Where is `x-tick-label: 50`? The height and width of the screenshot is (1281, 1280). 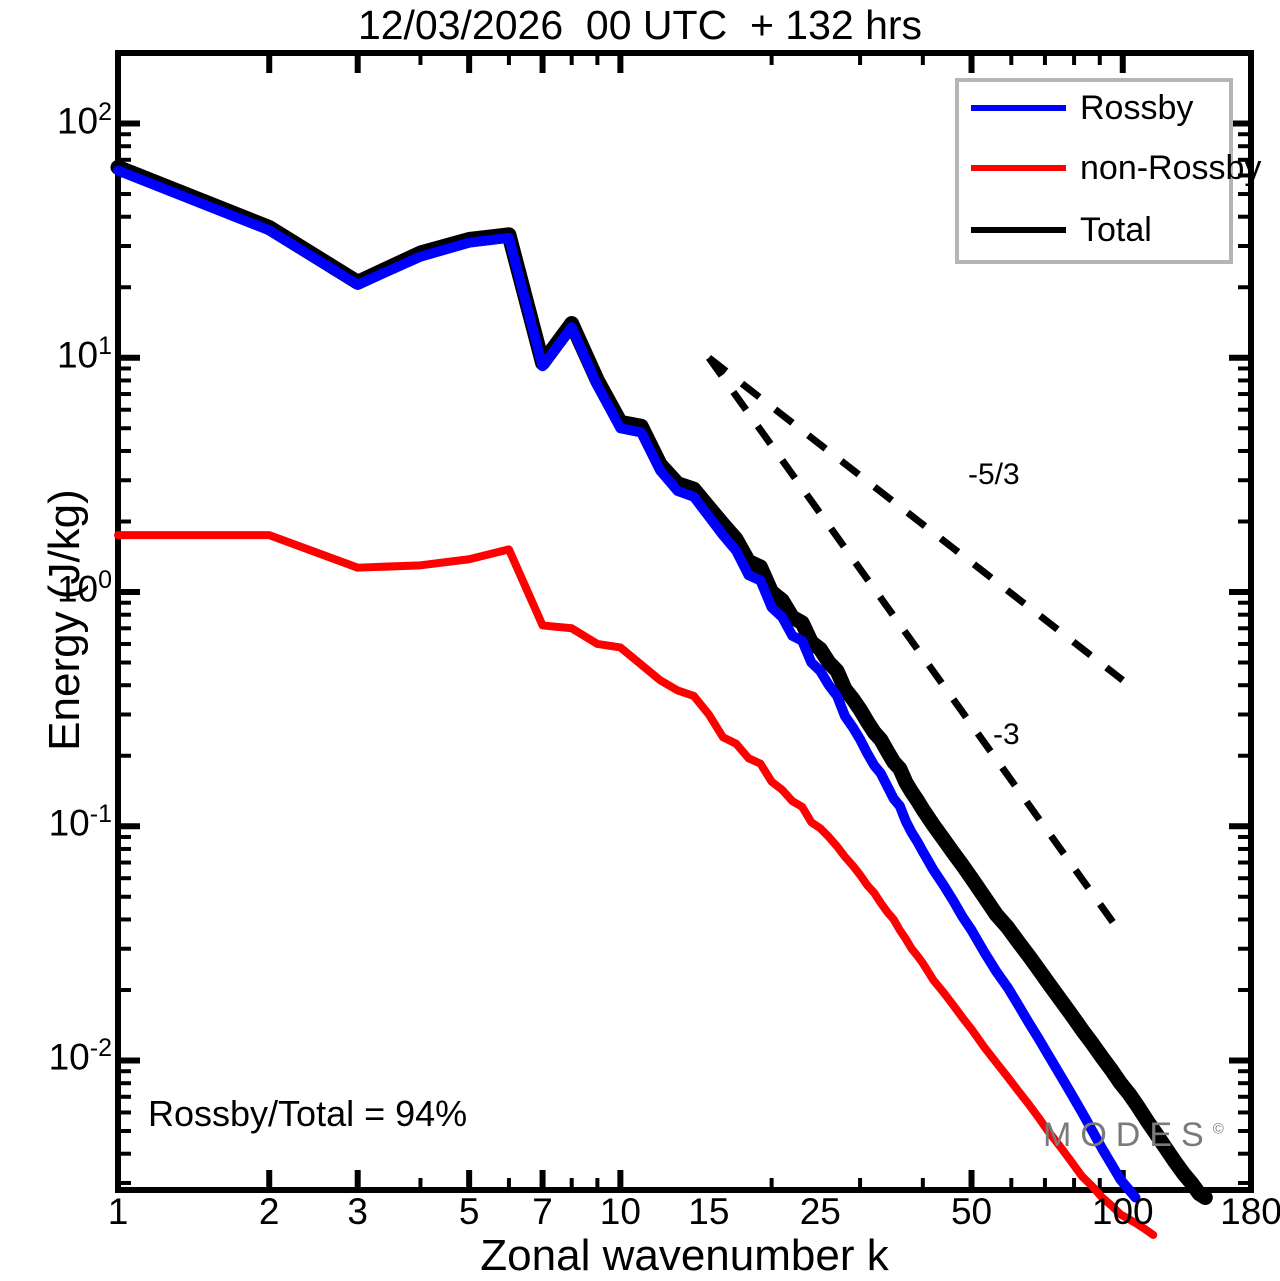 x-tick-label: 50 is located at coordinates (971, 1211).